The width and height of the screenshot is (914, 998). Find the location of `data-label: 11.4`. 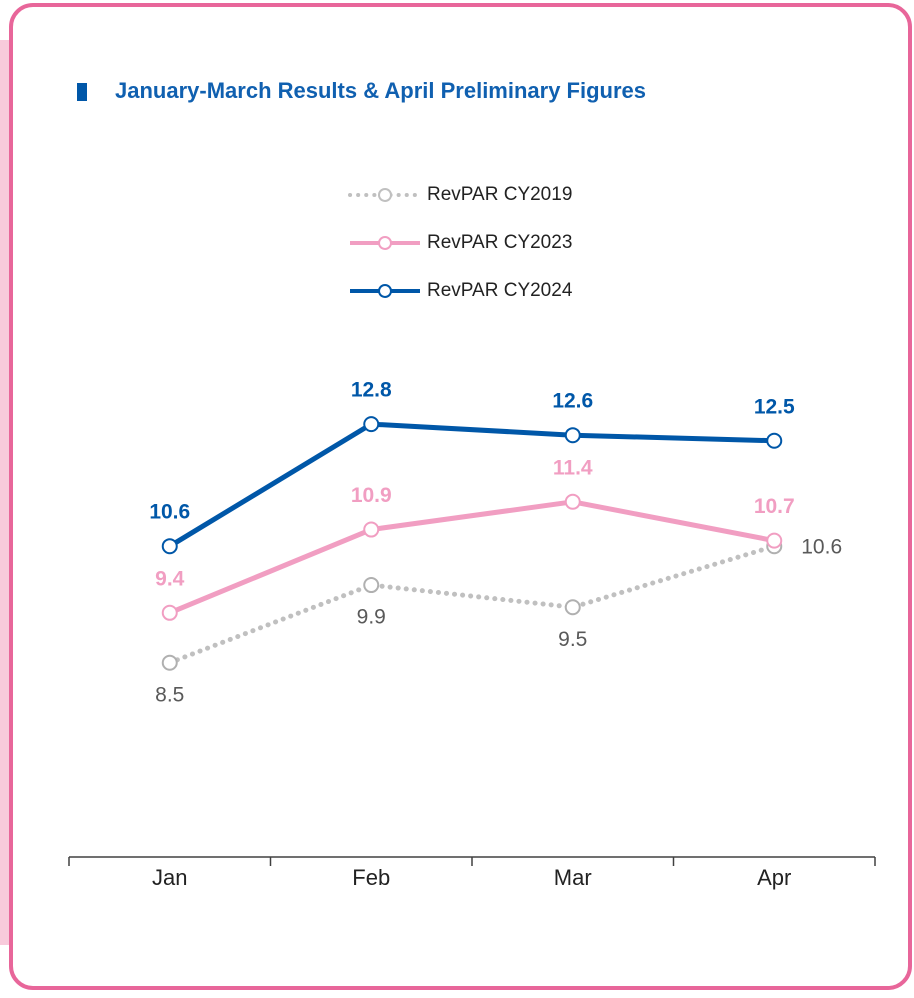

data-label: 11.4 is located at coordinates (573, 467).